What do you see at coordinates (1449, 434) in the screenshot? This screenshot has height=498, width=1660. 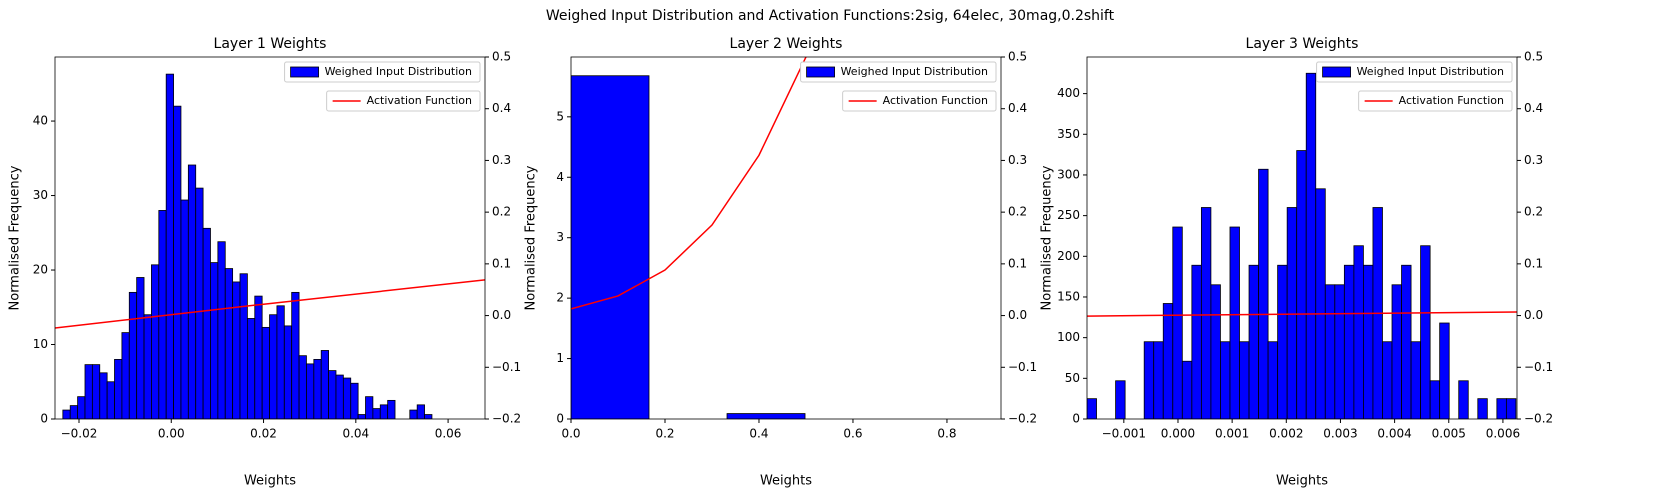 I see `x-tick-label: 0.005` at bounding box center [1449, 434].